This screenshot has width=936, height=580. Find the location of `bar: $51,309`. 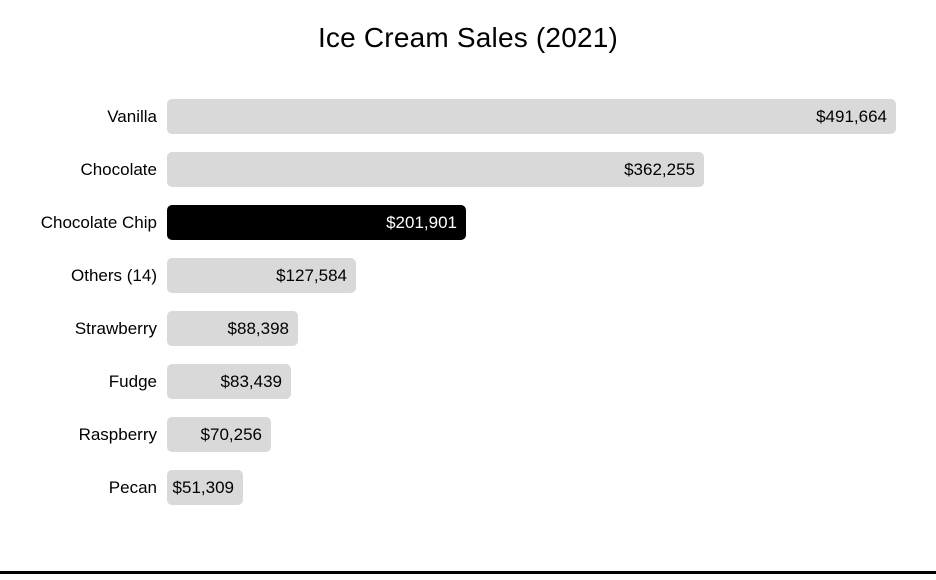

bar: $51,309 is located at coordinates (205, 487).